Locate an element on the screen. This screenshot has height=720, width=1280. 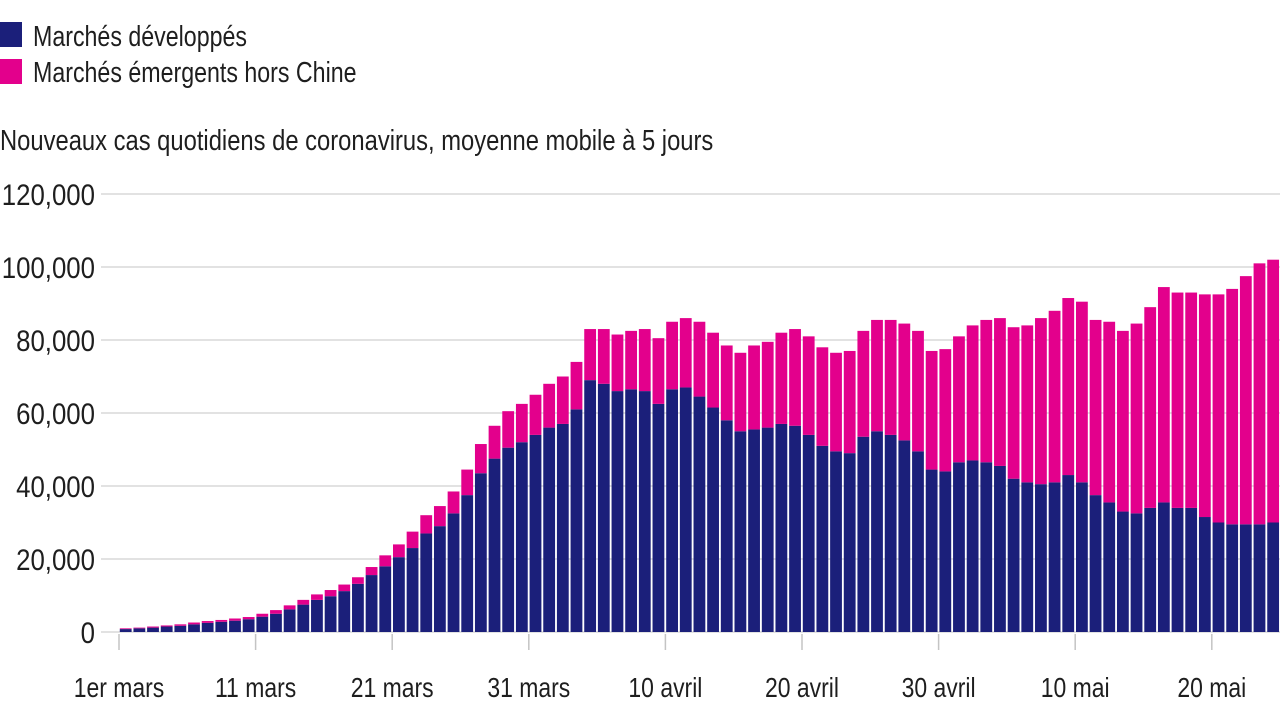
bar-group: 14 mai is located at coordinates (1136, 477).